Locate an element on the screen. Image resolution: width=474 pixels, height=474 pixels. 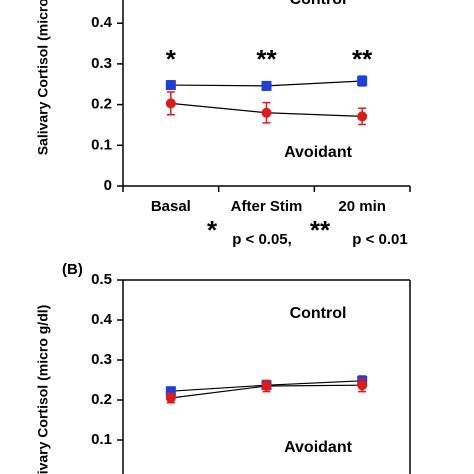
footnote: ** is located at coordinates (320, 230).